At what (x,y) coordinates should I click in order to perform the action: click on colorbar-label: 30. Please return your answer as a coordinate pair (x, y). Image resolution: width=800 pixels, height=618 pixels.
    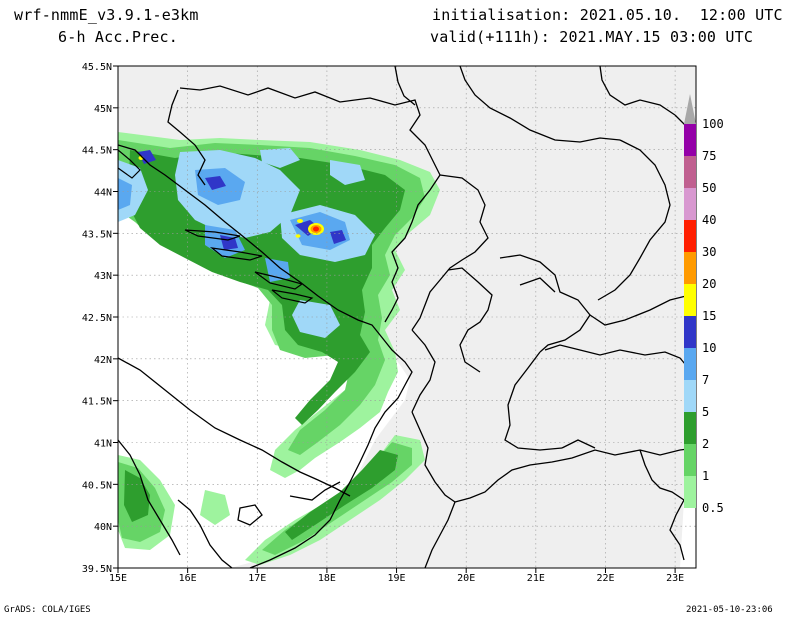
    Looking at the image, I should click on (709, 252).